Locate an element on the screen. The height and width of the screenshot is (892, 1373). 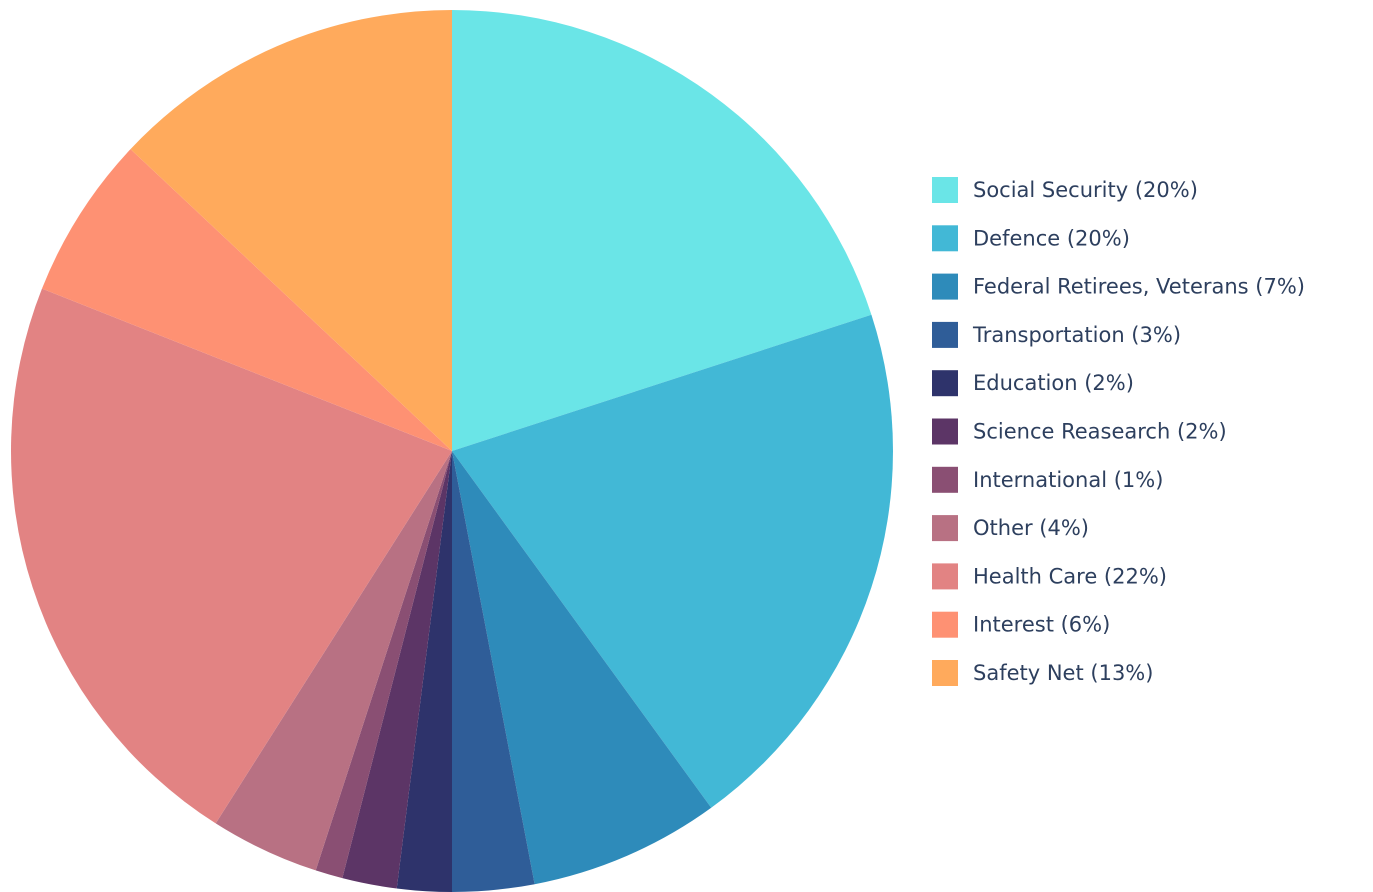
legend-label: Other (4%) is located at coordinates (1031, 528).